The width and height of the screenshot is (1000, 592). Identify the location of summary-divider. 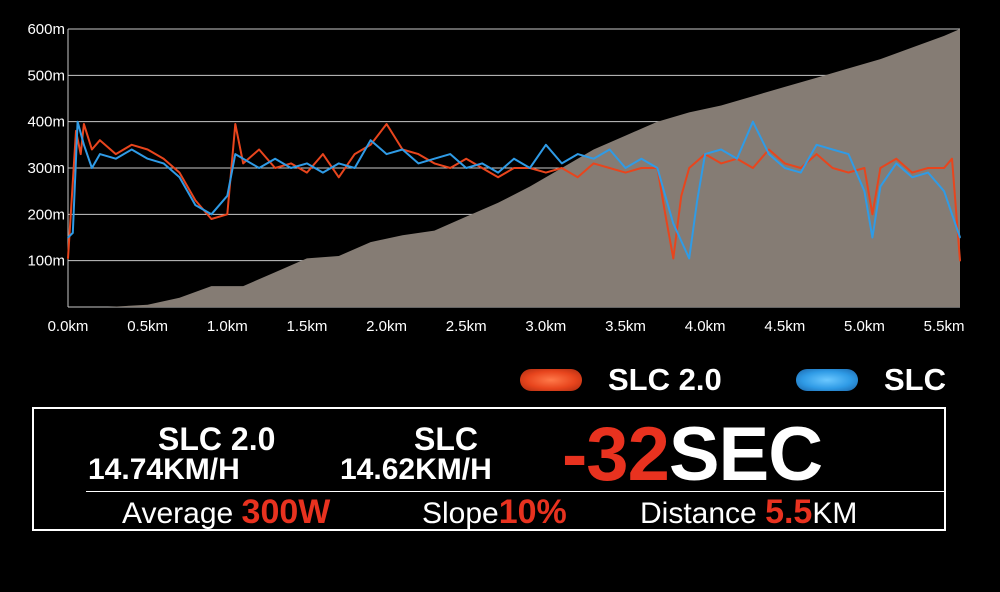
(516, 491).